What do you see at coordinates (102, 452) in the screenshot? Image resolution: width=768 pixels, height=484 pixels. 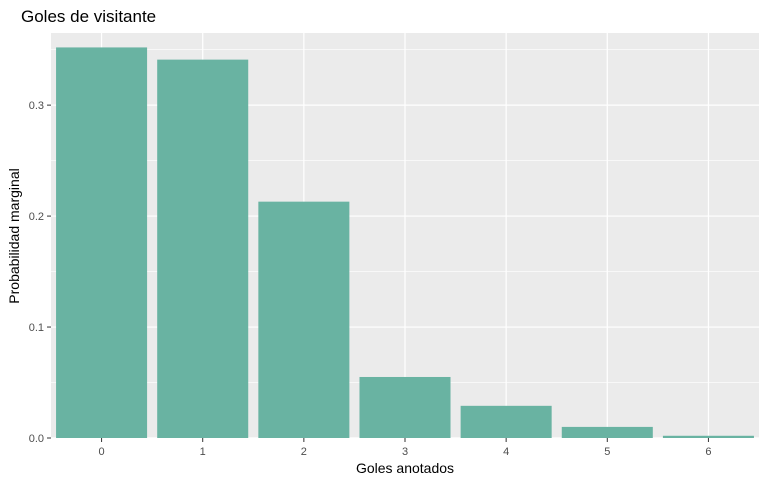 I see `x-tick-label: 0` at bounding box center [102, 452].